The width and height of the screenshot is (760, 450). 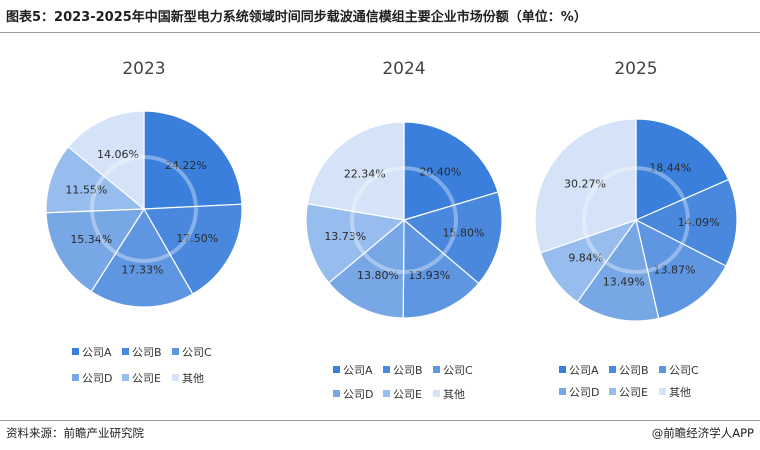 I want to click on slice-value-label: 13.73%, so click(x=345, y=236).